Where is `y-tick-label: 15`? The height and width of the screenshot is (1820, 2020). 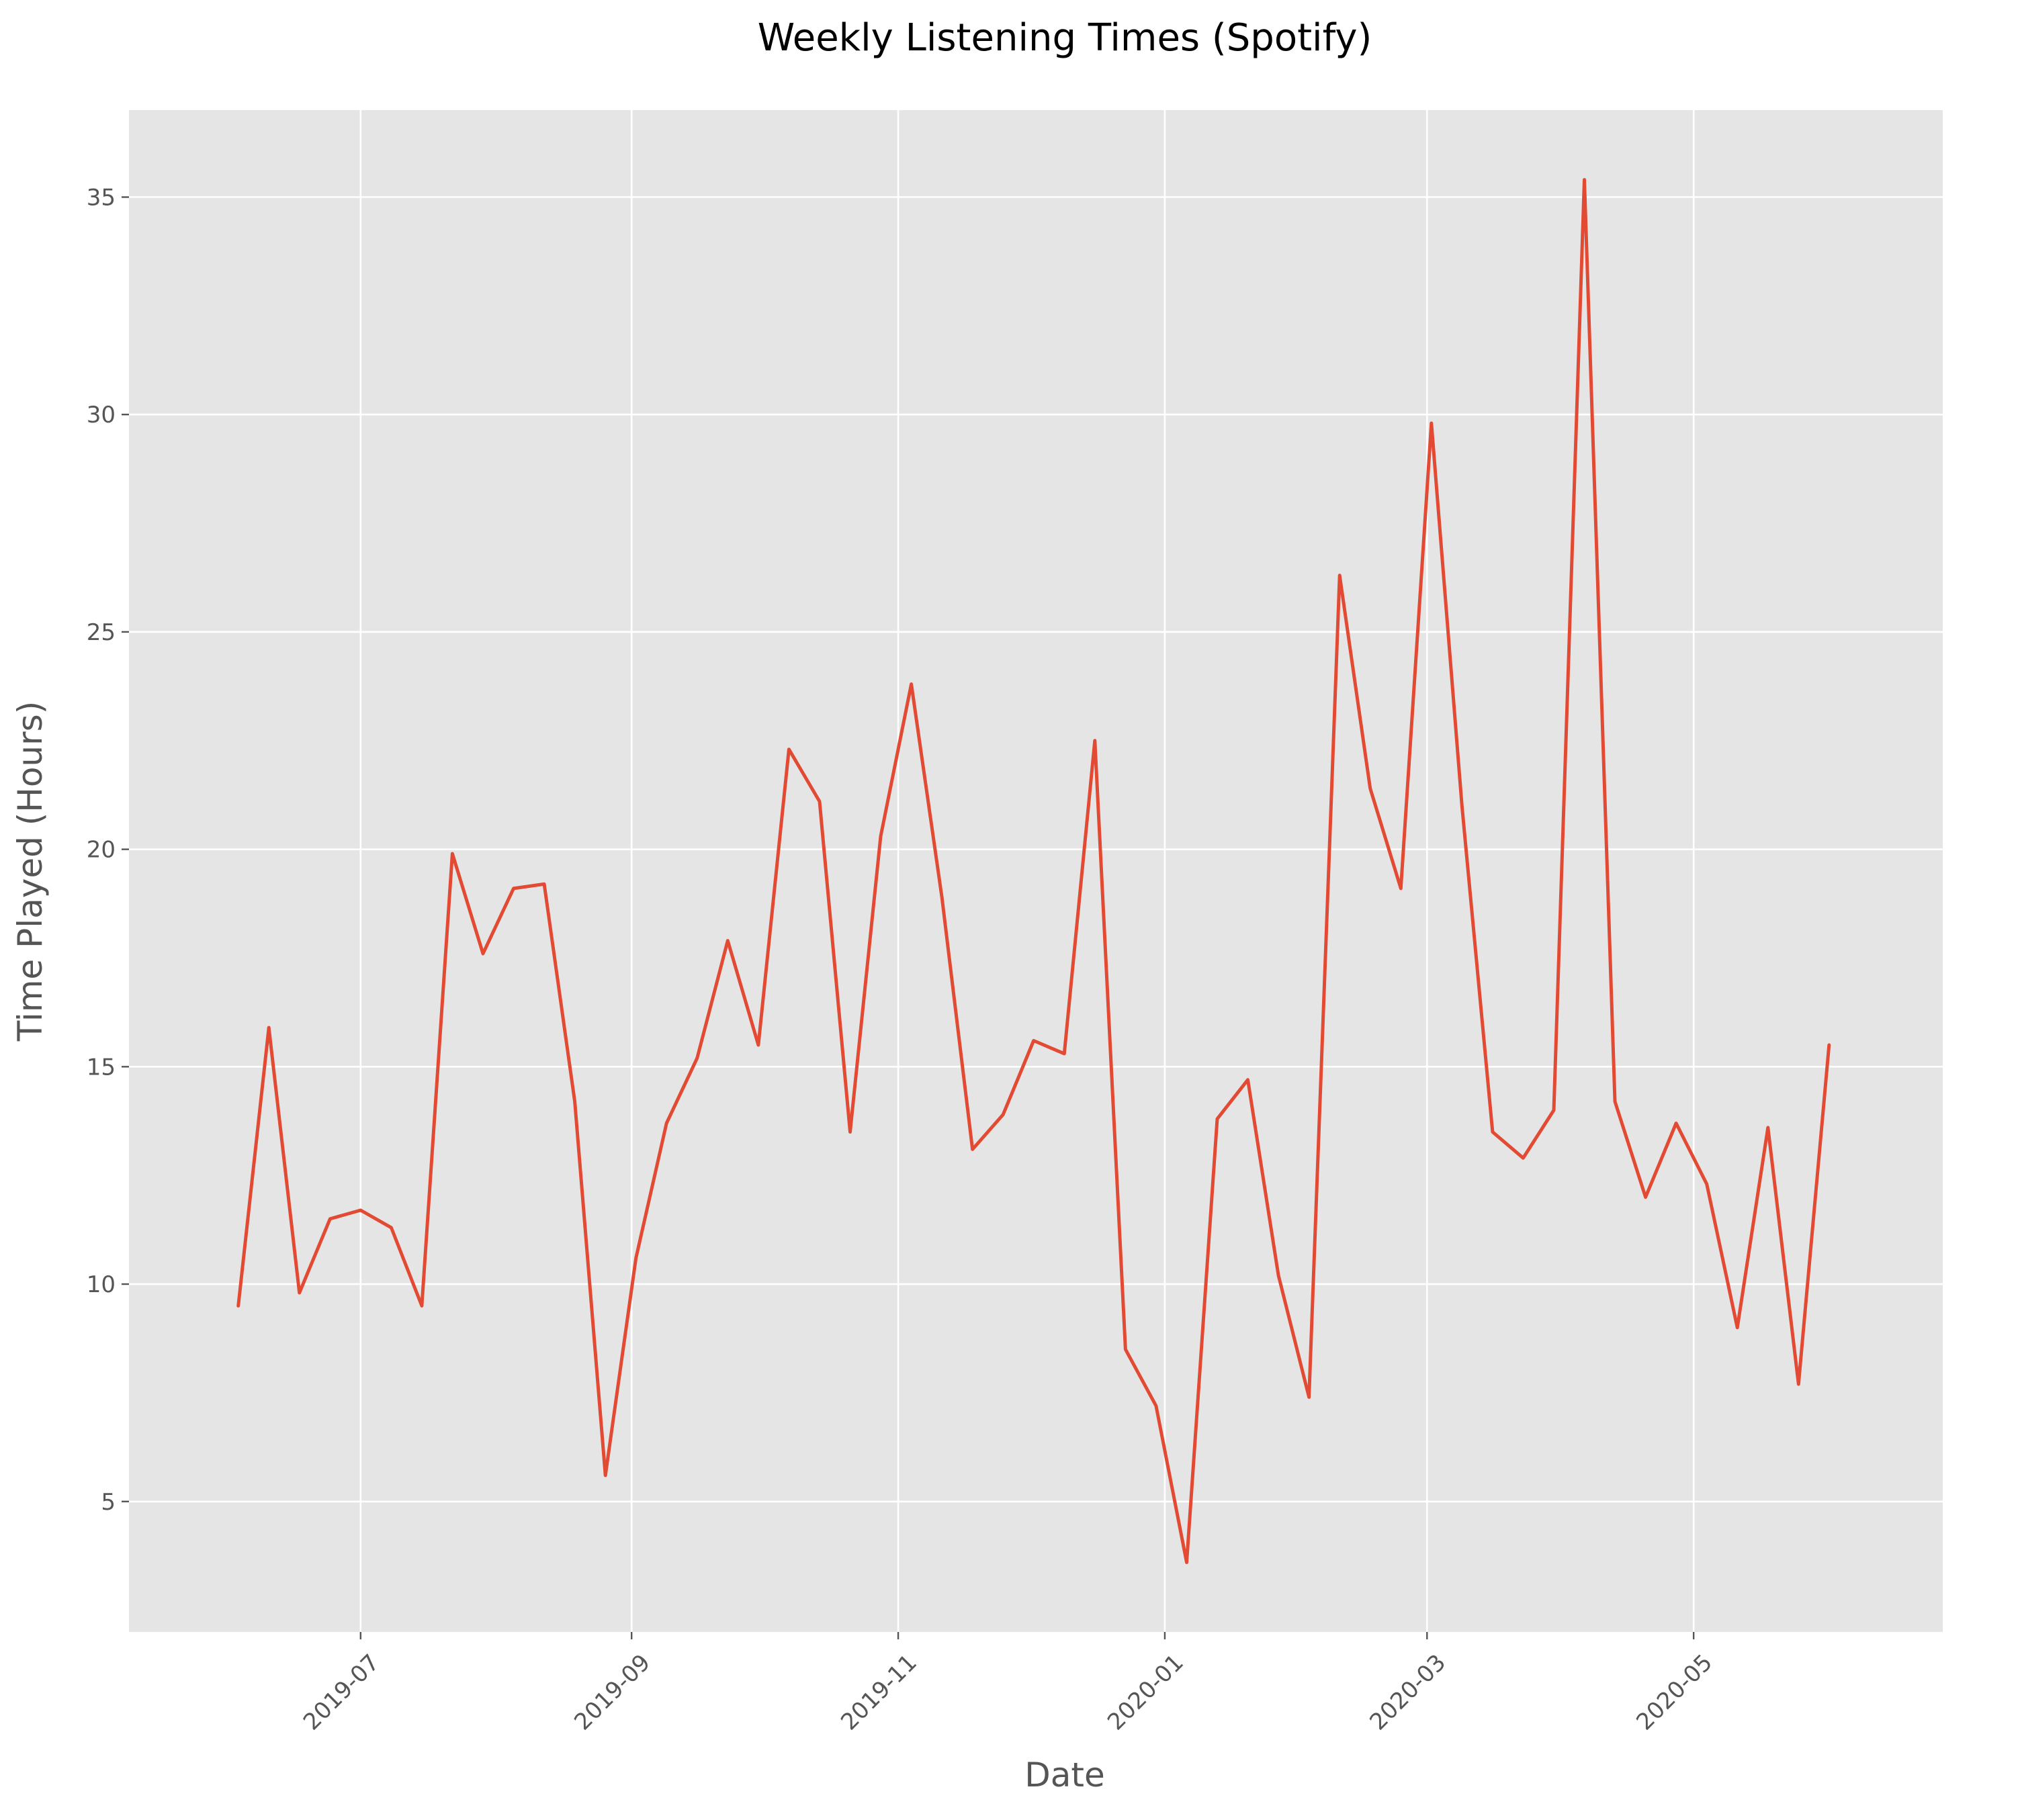
y-tick-label: 15 is located at coordinates (102, 1067).